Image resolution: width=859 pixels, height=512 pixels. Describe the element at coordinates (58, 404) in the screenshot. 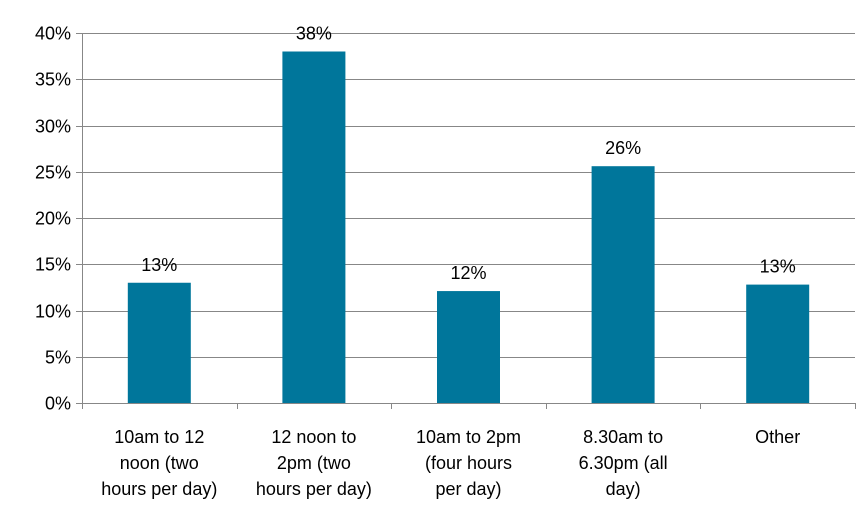

I see `y-tick-label: 0%` at that location.